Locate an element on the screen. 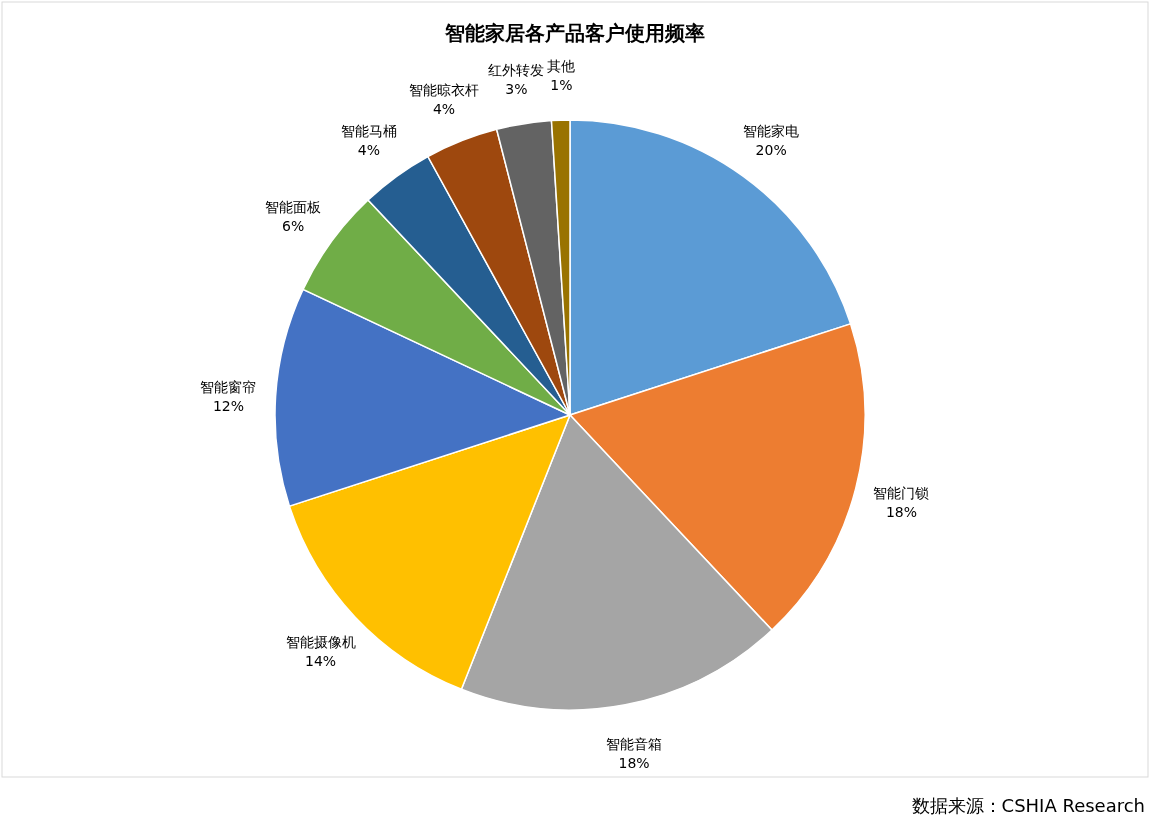 The height and width of the screenshot is (830, 1160). slice-label: 其他 is located at coordinates (561, 65).